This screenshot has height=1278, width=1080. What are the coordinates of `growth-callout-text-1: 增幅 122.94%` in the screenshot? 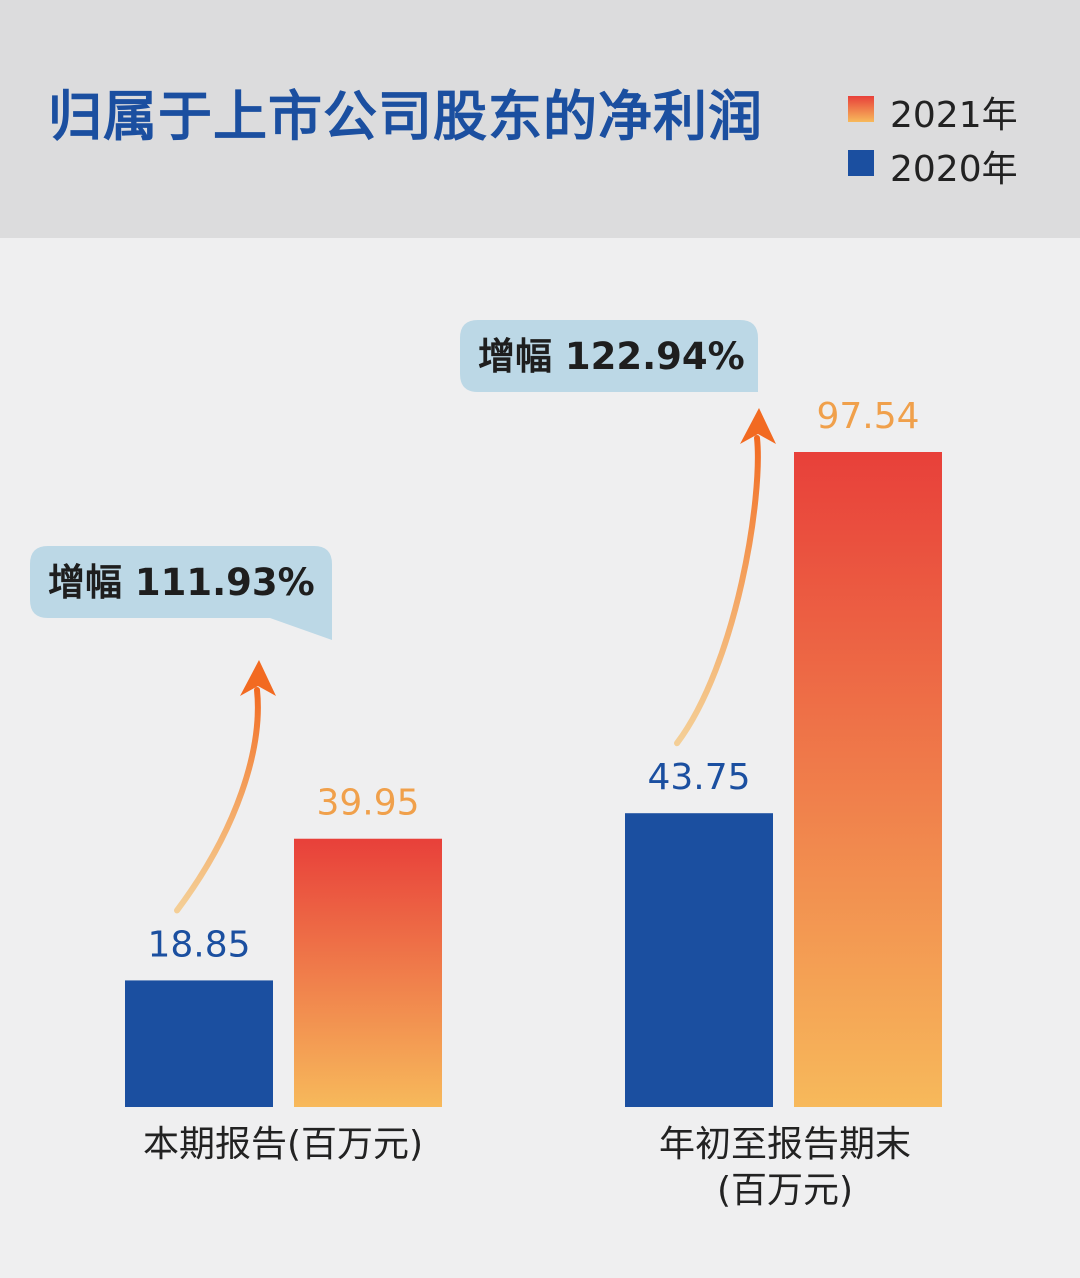 It's located at (611, 356).